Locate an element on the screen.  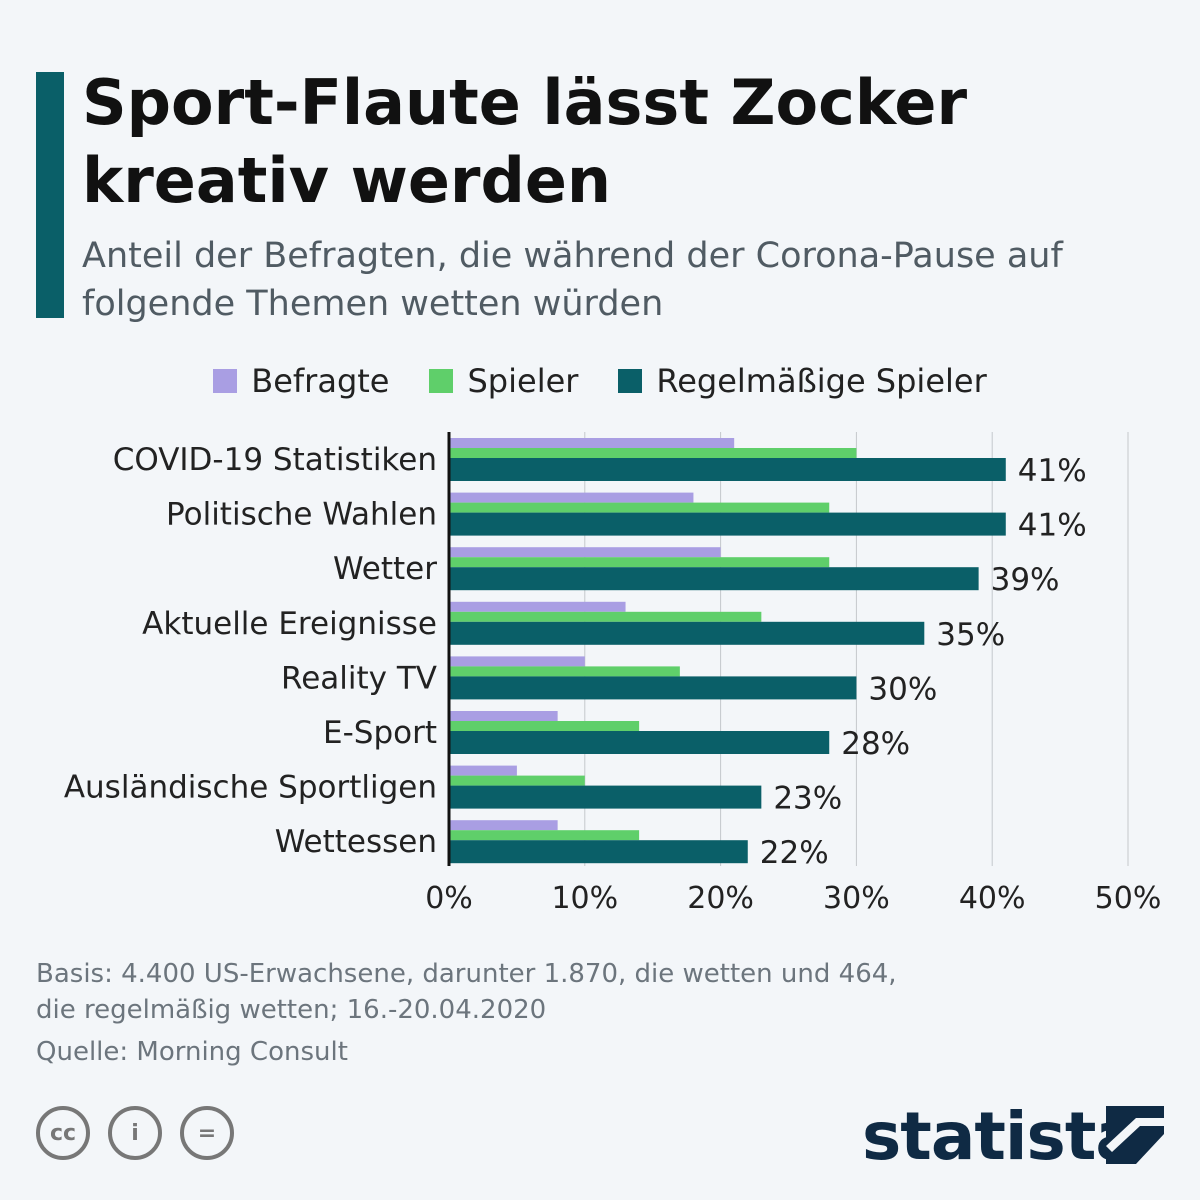
legend-item-befragte: Befragte is located at coordinates (301, 381).